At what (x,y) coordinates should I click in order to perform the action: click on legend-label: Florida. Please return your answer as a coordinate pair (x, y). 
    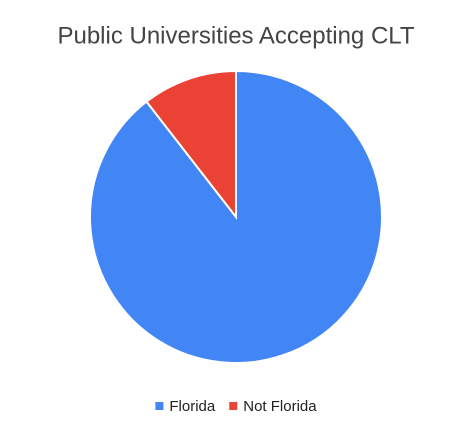
    Looking at the image, I should click on (192, 406).